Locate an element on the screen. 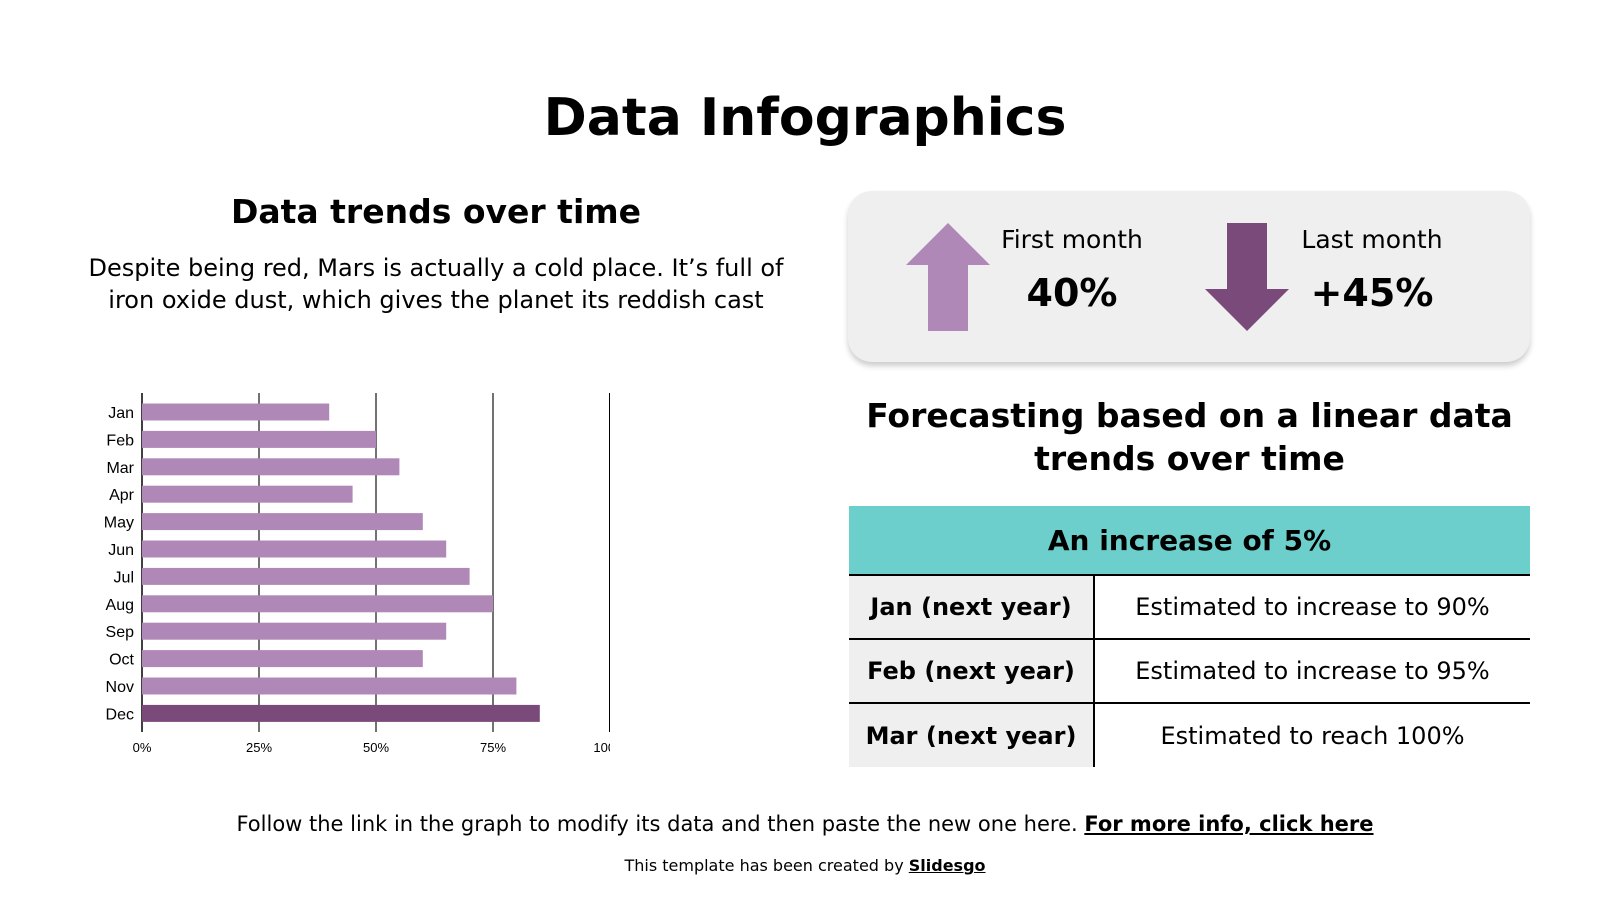 The height and width of the screenshot is (900, 1600). bar-apr is located at coordinates (247, 494).